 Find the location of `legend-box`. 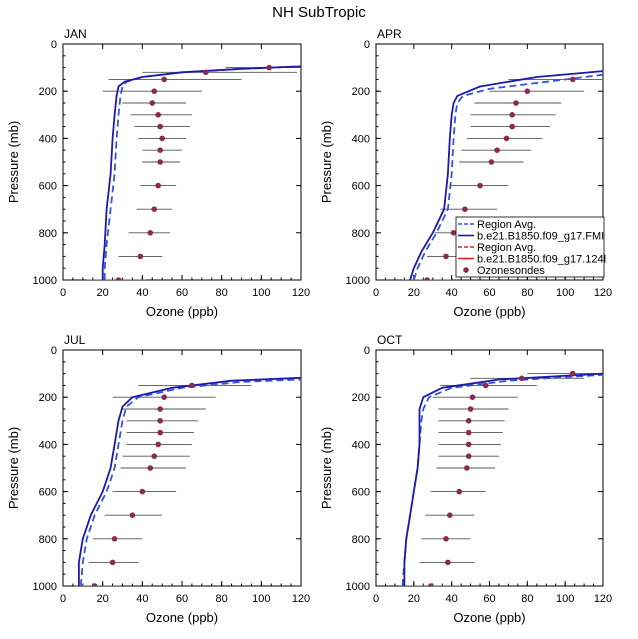

legend-box is located at coordinates (530, 247).